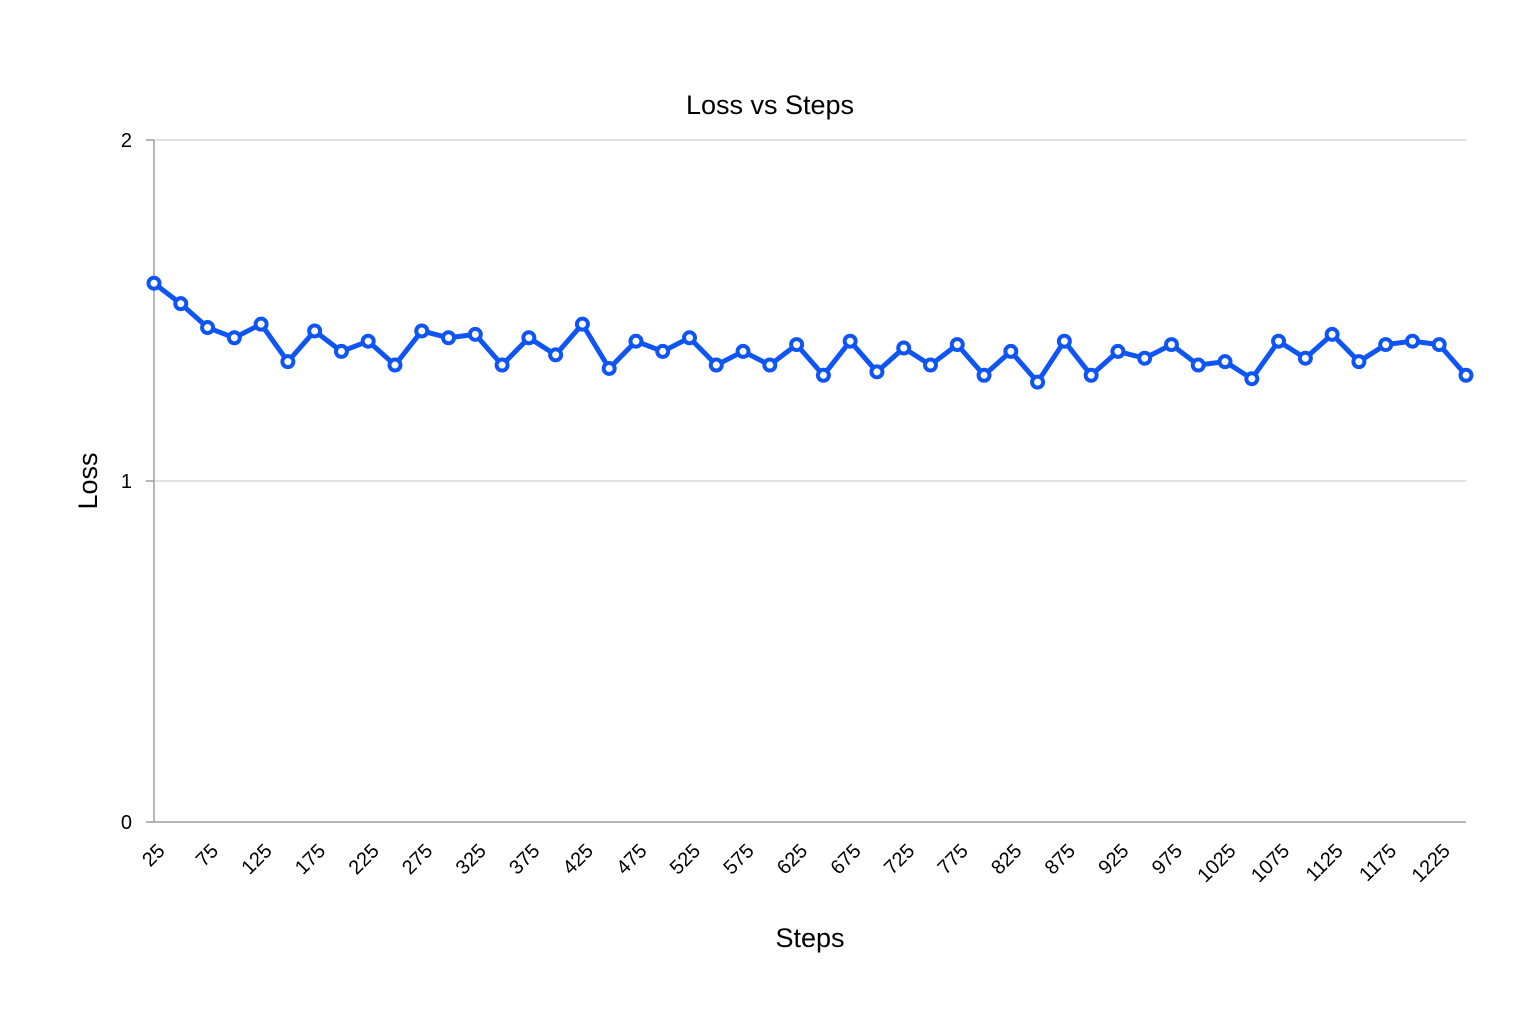 The width and height of the screenshot is (1536, 1024). Describe the element at coordinates (88, 480) in the screenshot. I see `y-axis-title: Loss` at that location.